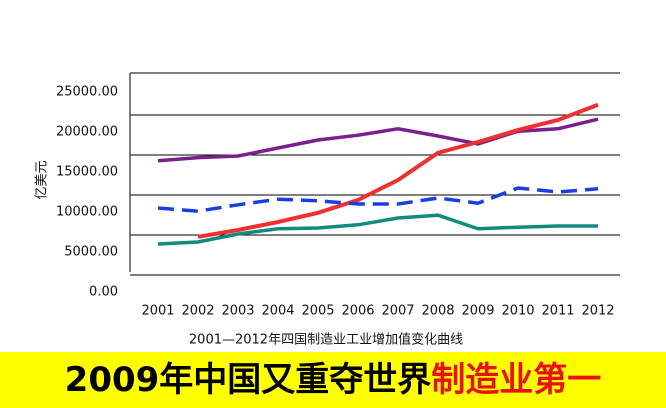 The image size is (666, 408). What do you see at coordinates (157, 311) in the screenshot?
I see `x-tick-label: 2001` at bounding box center [157, 311].